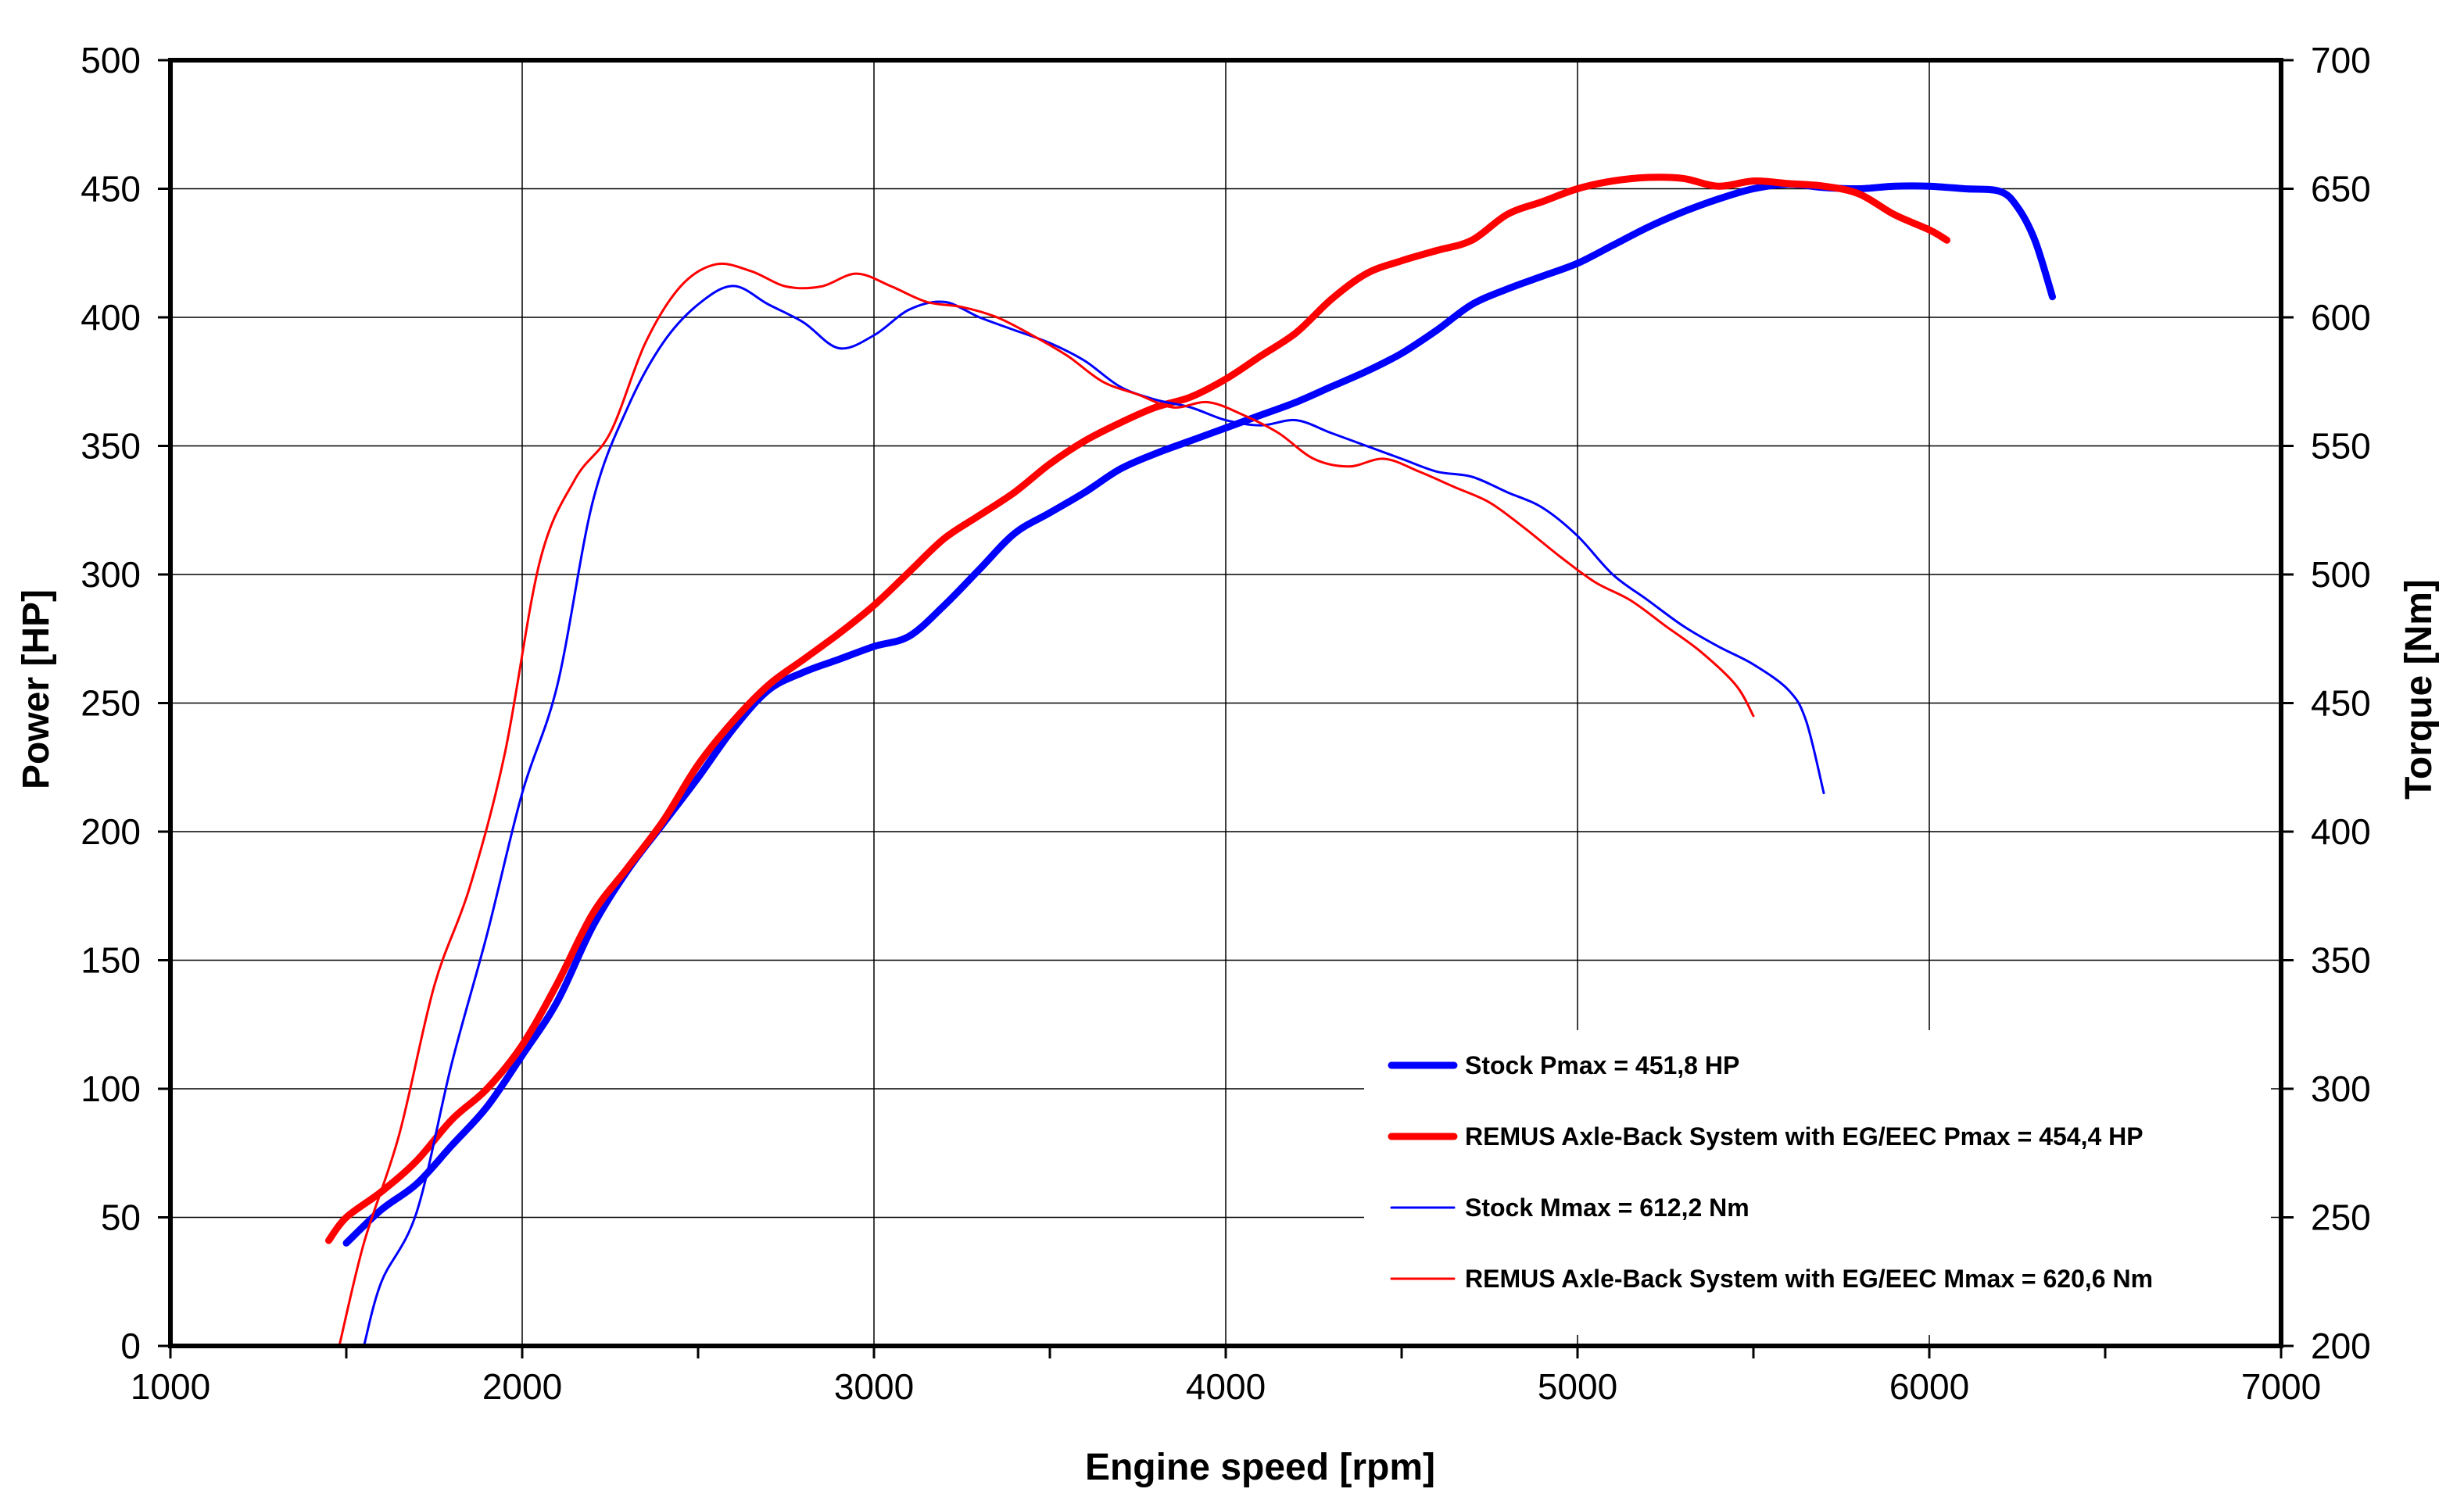 The height and width of the screenshot is (1496, 2464). Describe the element at coordinates (1260, 1467) in the screenshot. I see `x-axis-title: Engine speed [rpm]` at that location.